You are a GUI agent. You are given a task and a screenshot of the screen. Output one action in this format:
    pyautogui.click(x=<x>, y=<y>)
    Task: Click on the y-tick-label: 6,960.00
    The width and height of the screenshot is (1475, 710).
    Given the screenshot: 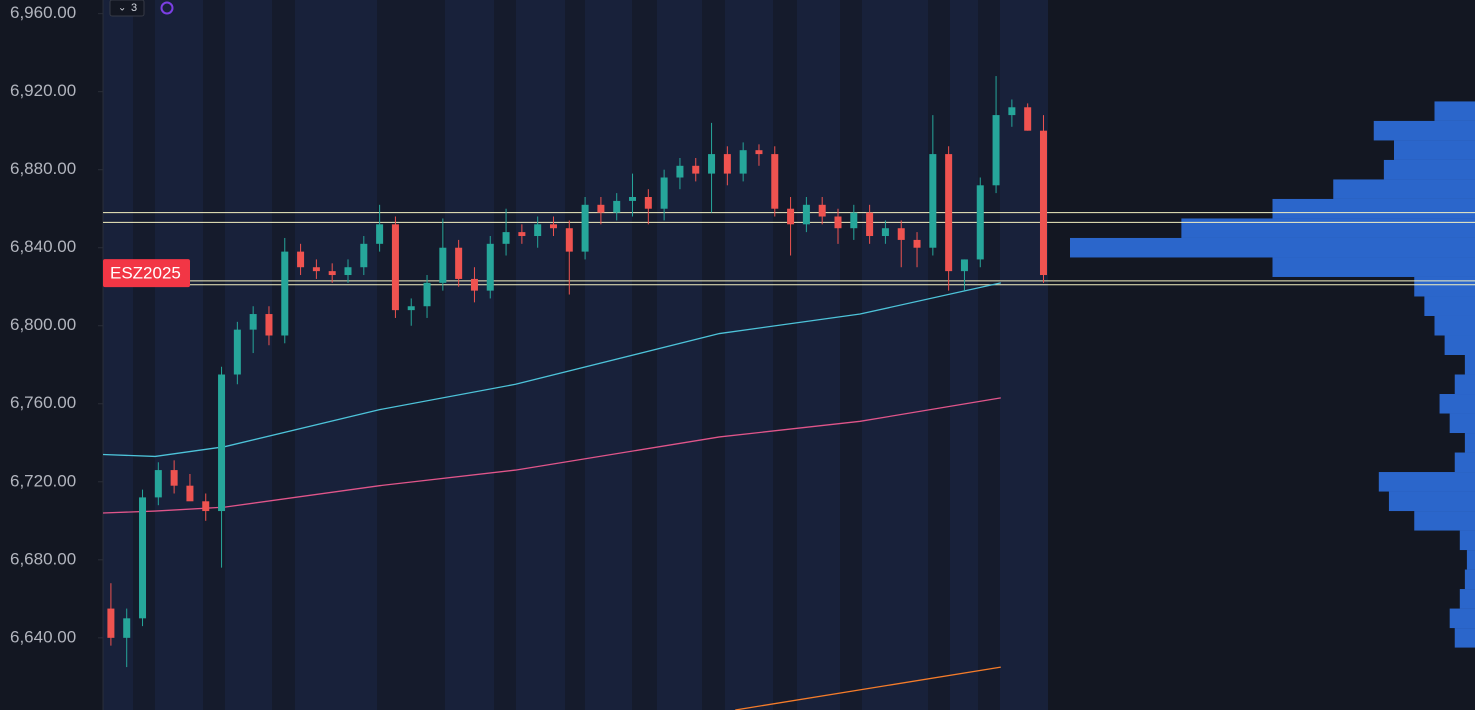 What is the action you would take?
    pyautogui.click(x=43, y=12)
    